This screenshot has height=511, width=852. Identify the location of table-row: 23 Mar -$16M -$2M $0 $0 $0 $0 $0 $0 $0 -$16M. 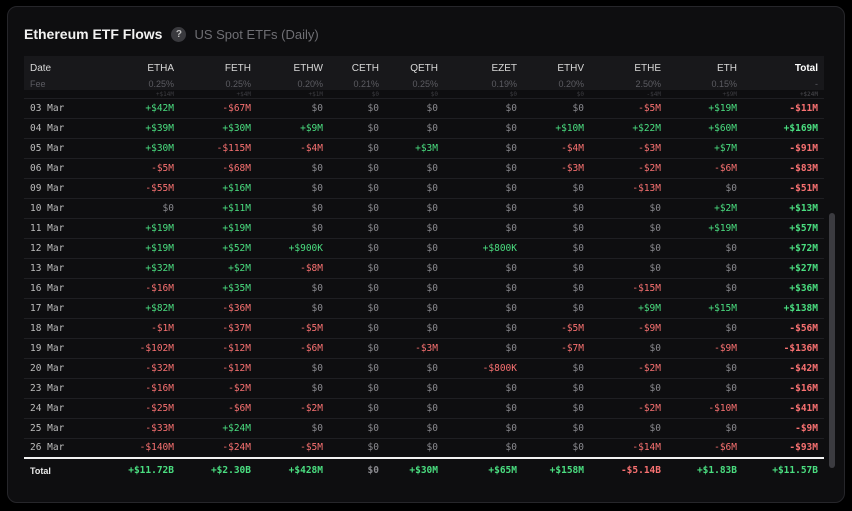
(424, 388).